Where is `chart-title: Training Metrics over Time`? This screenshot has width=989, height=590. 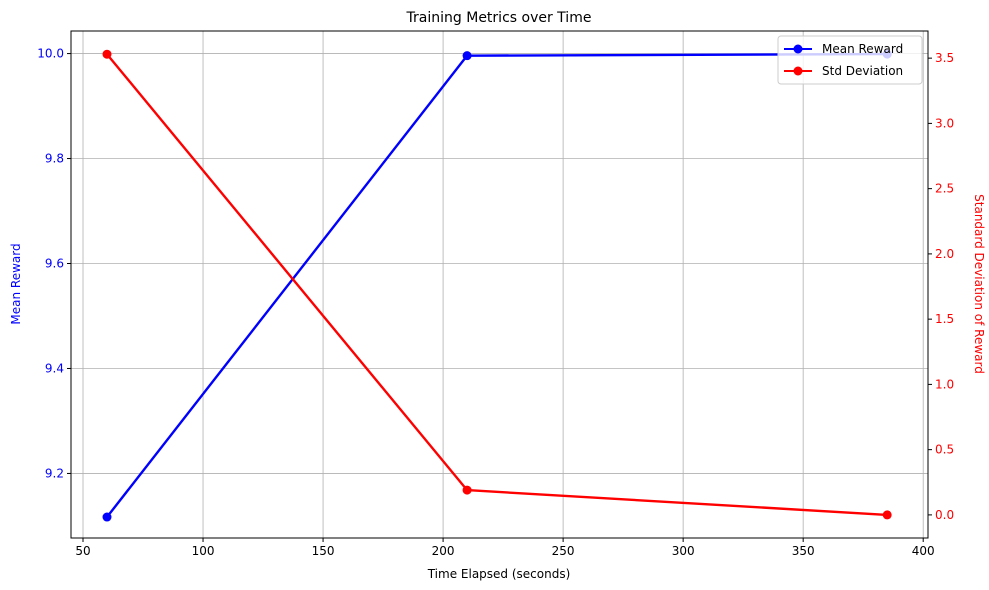 chart-title: Training Metrics over Time is located at coordinates (499, 18).